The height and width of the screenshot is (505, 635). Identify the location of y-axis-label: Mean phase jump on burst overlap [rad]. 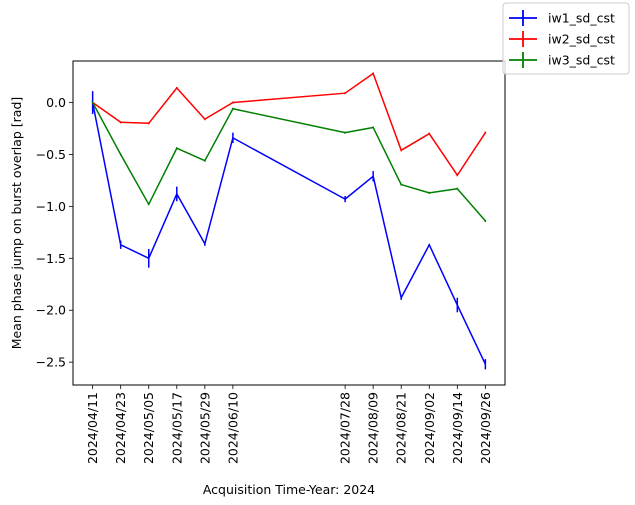
(16, 223).